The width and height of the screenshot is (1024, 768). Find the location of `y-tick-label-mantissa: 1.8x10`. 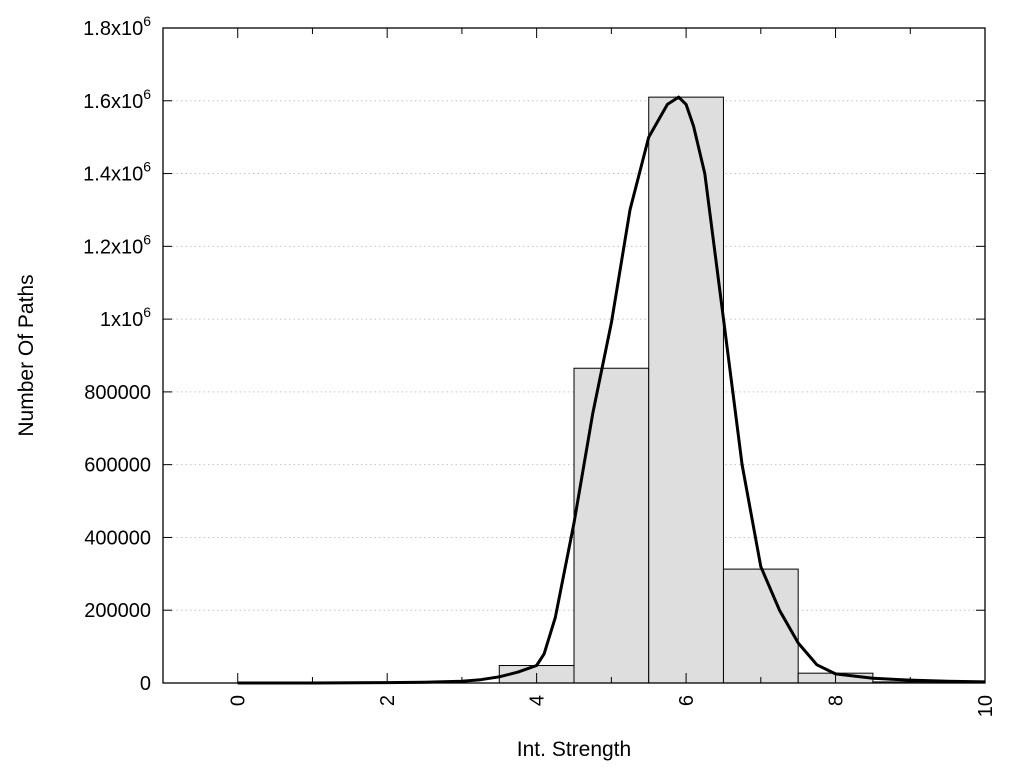

y-tick-label-mantissa: 1.8x10 is located at coordinates (113, 29).